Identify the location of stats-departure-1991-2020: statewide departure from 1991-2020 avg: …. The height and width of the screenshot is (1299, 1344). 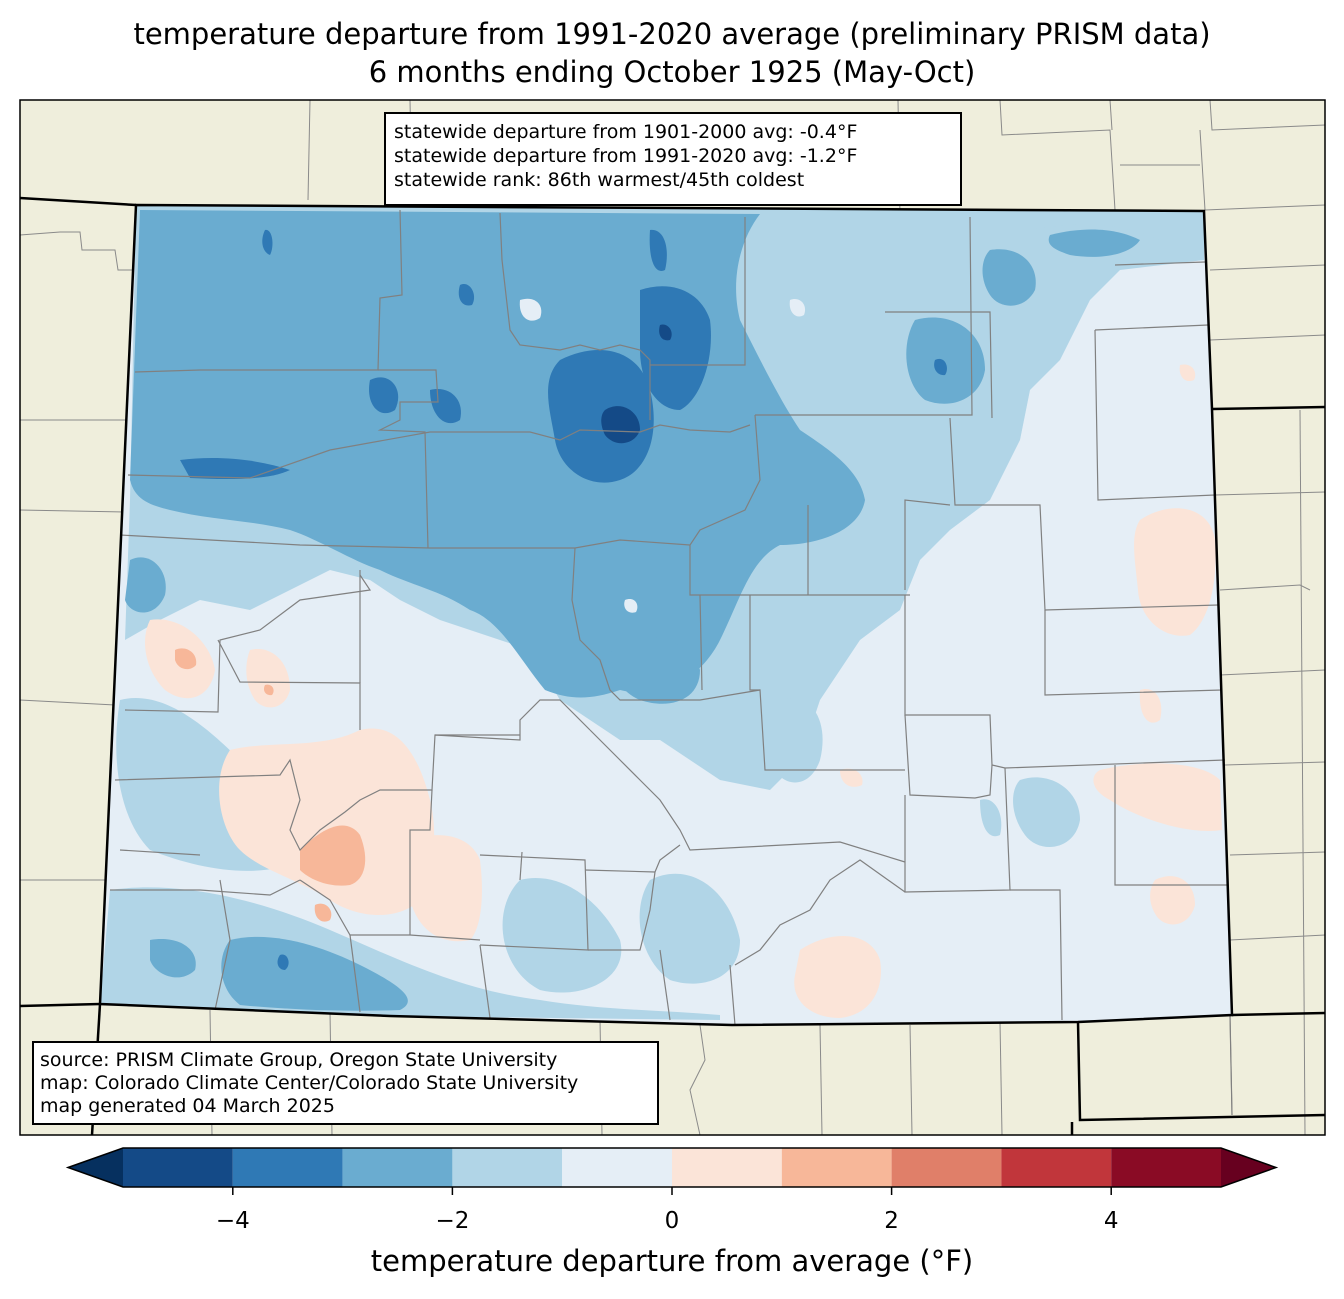
(626, 156).